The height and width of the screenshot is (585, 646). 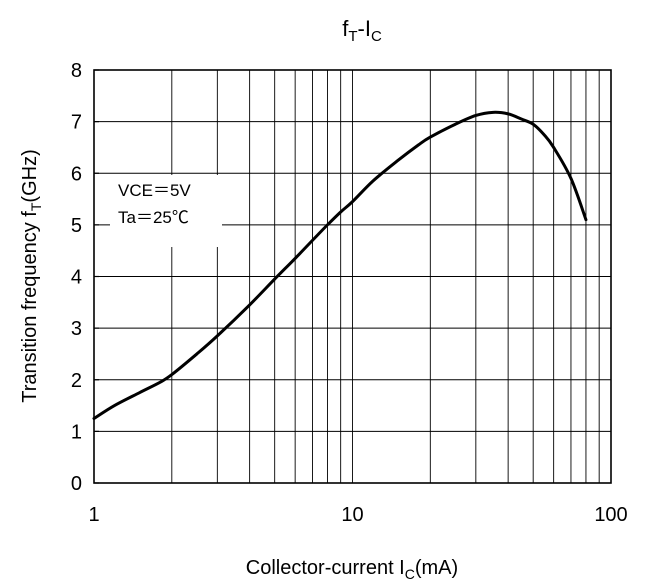 What do you see at coordinates (31, 275) in the screenshot?
I see `y-axis-label: Transition frequency fT(GHz)` at bounding box center [31, 275].